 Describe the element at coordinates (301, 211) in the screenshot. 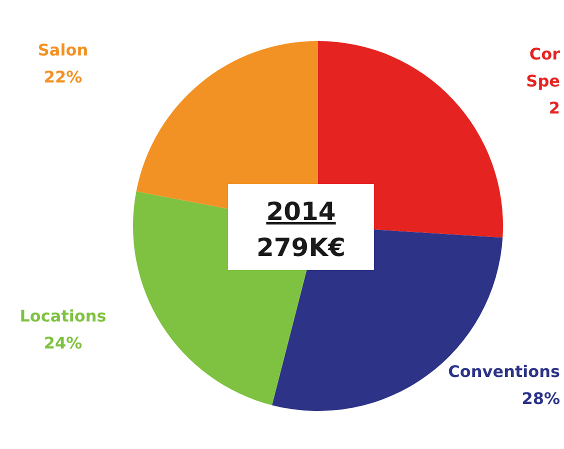

I see `text: 2014` at that location.